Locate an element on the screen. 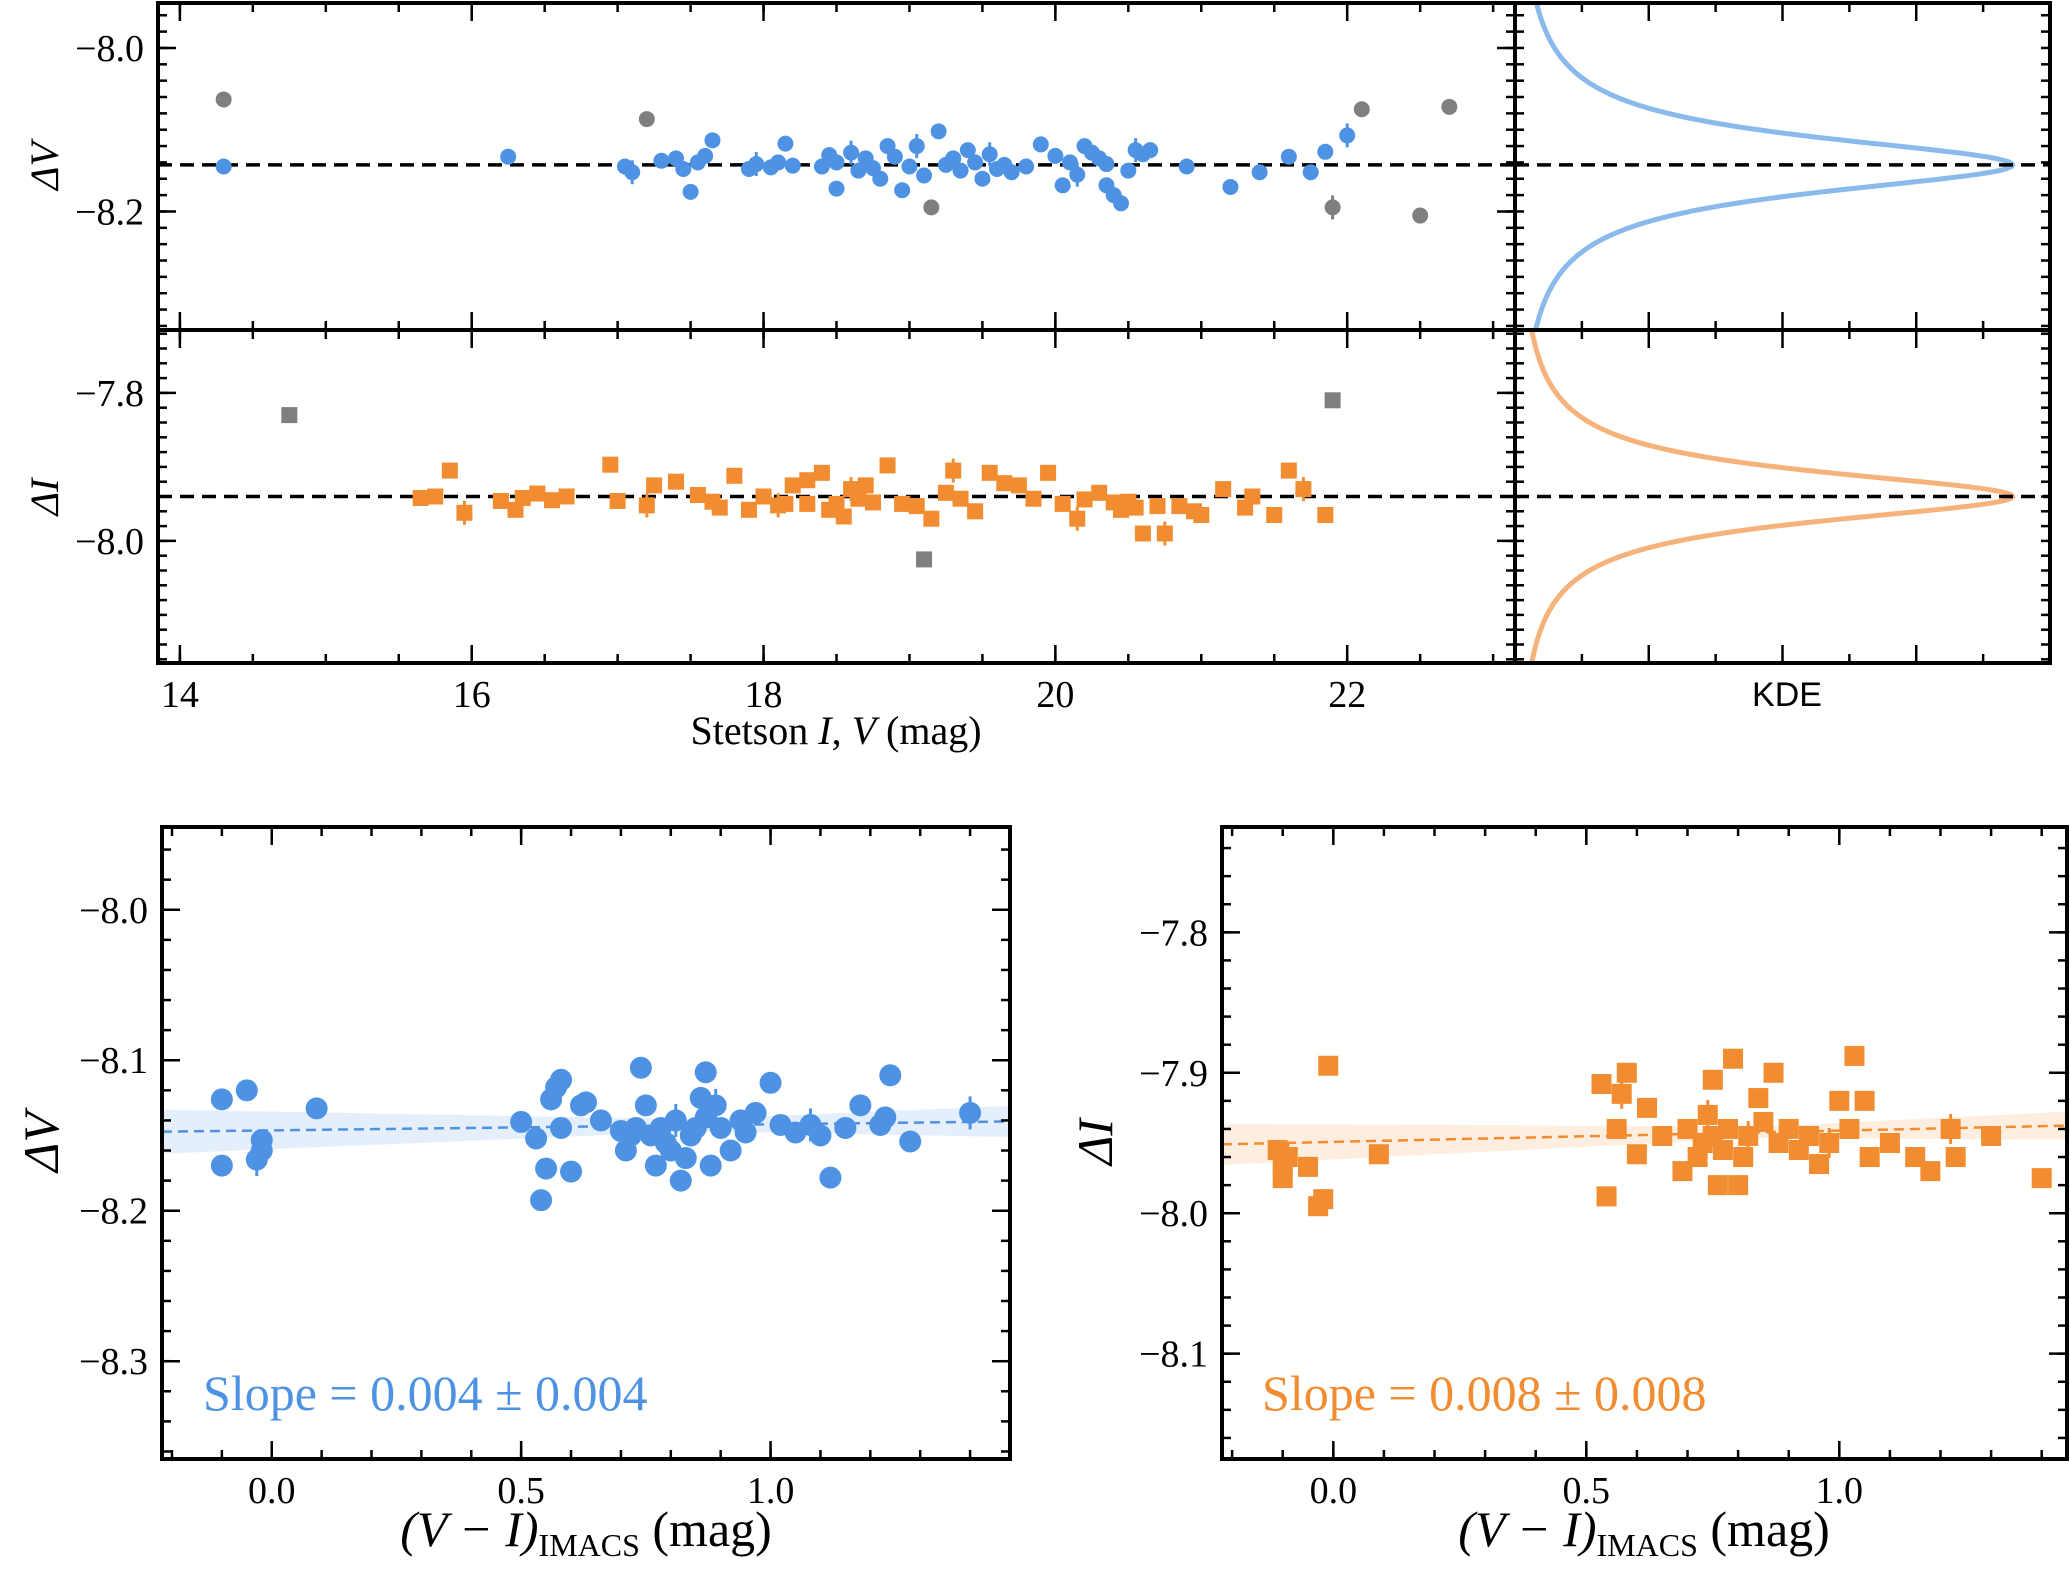  bottom-left-ytick-label: −8.2 is located at coordinates (113, 1212).